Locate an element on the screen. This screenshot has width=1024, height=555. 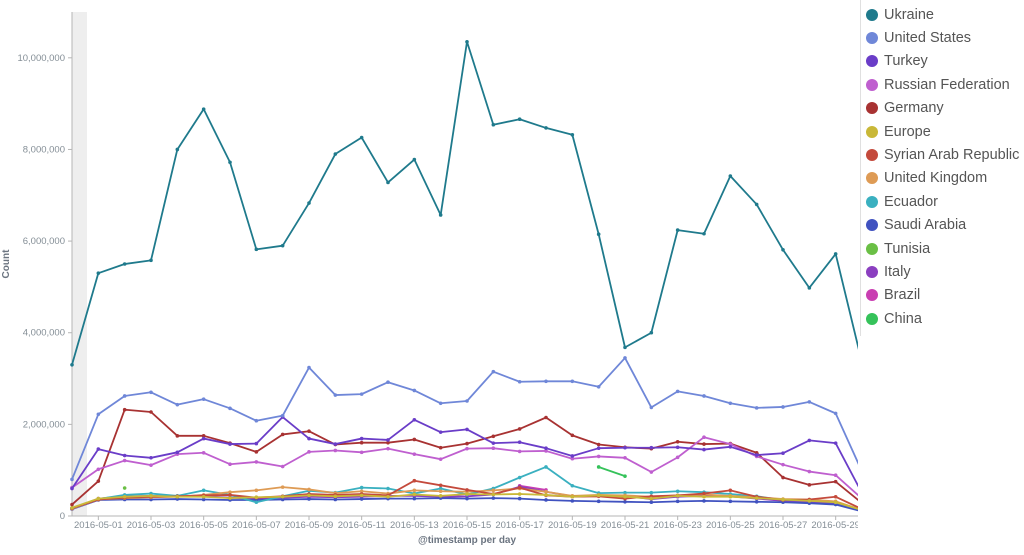
series-china is located at coordinates (611, 471).